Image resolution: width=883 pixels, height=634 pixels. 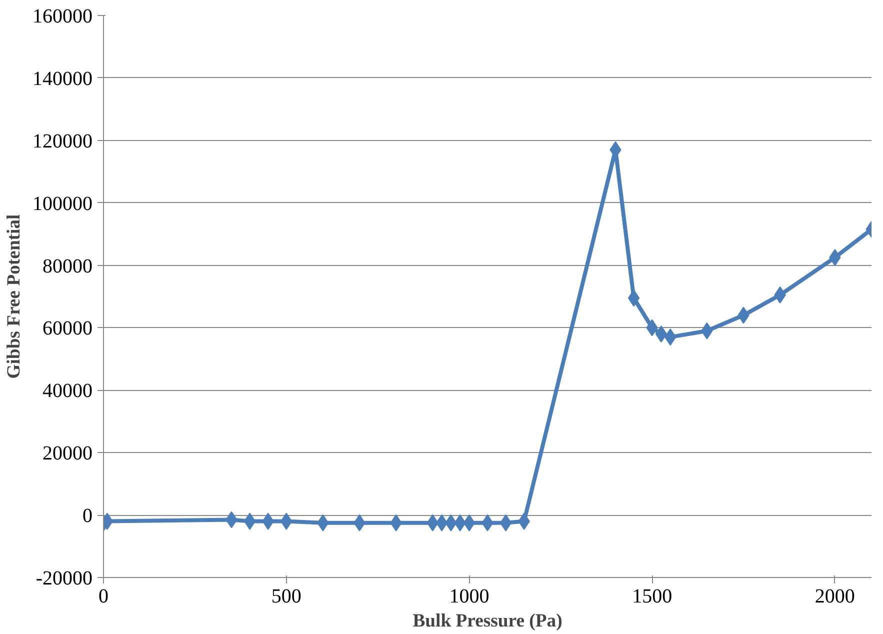 I want to click on x-tick-label: 500, so click(x=286, y=597).